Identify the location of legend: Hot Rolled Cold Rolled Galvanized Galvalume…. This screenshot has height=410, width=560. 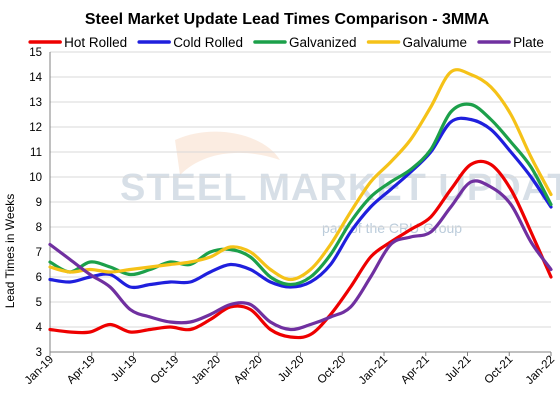
(286, 42).